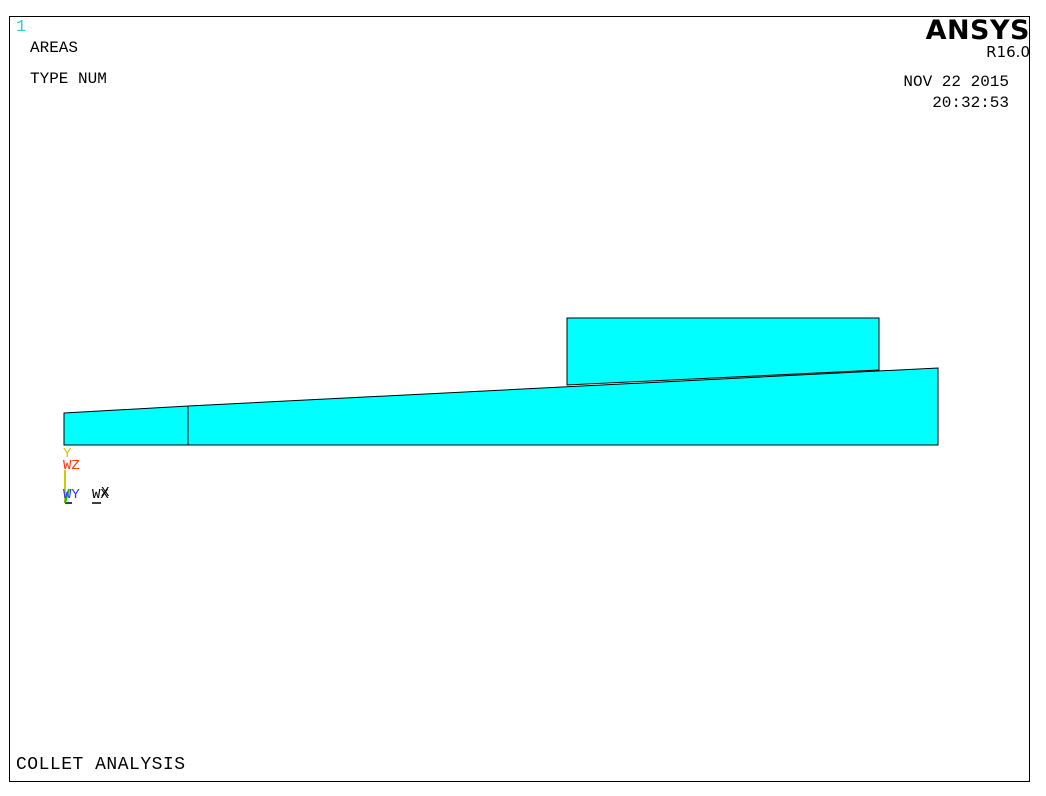 The height and width of the screenshot is (796, 1046). What do you see at coordinates (54, 48) in the screenshot?
I see `plot-type-label: AREAS` at bounding box center [54, 48].